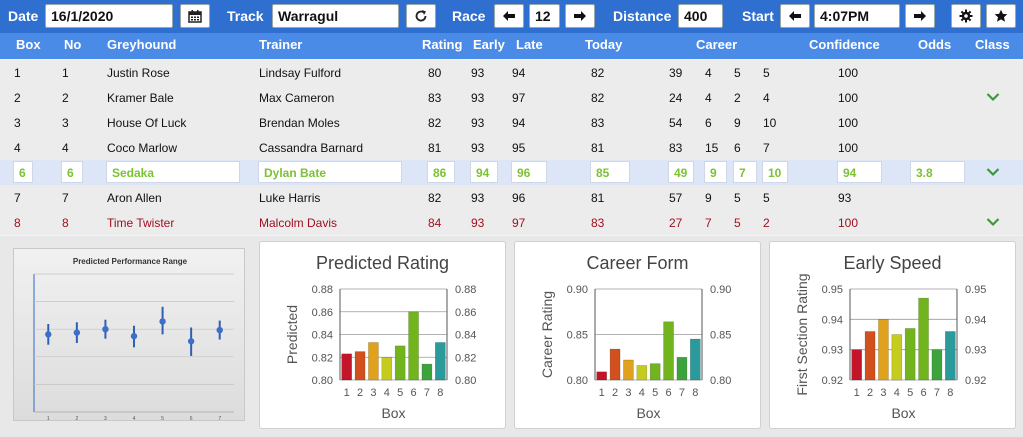 The image size is (1023, 437). What do you see at coordinates (737, 73) in the screenshot?
I see `cell-c3: 5` at bounding box center [737, 73].